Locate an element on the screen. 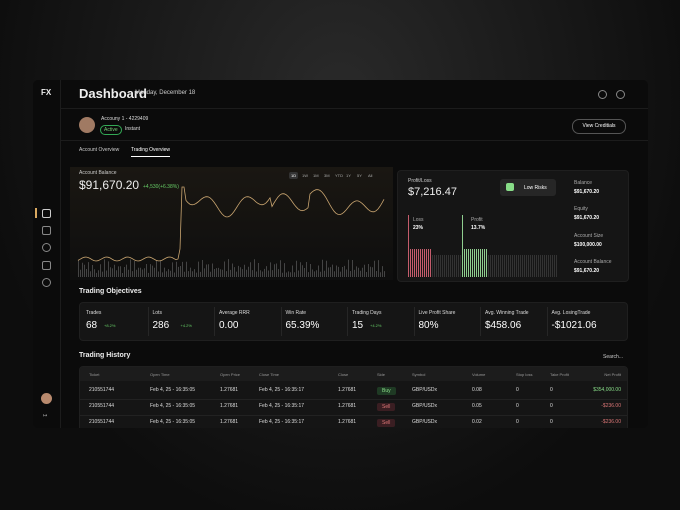 The width and height of the screenshot is (680, 510). user-avatar is located at coordinates (46, 398).